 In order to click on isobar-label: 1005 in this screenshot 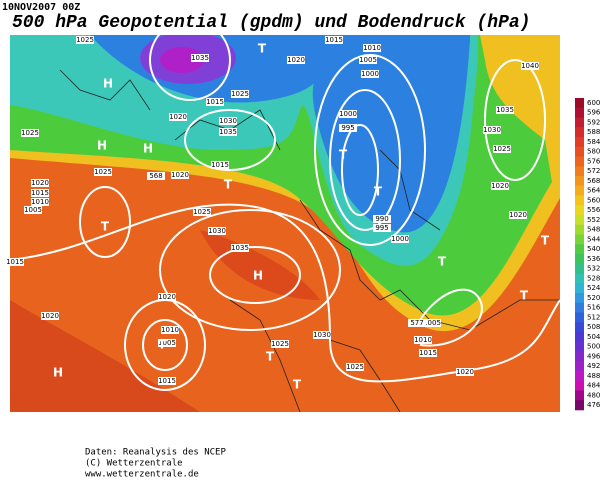, I will do `click(167, 343)`.